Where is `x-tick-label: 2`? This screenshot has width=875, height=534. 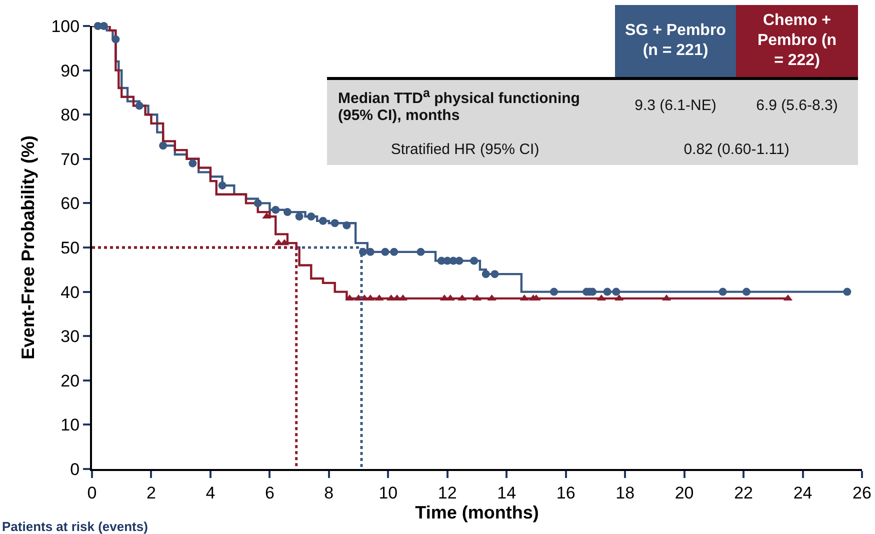
x-tick-label: 2 is located at coordinates (151, 492).